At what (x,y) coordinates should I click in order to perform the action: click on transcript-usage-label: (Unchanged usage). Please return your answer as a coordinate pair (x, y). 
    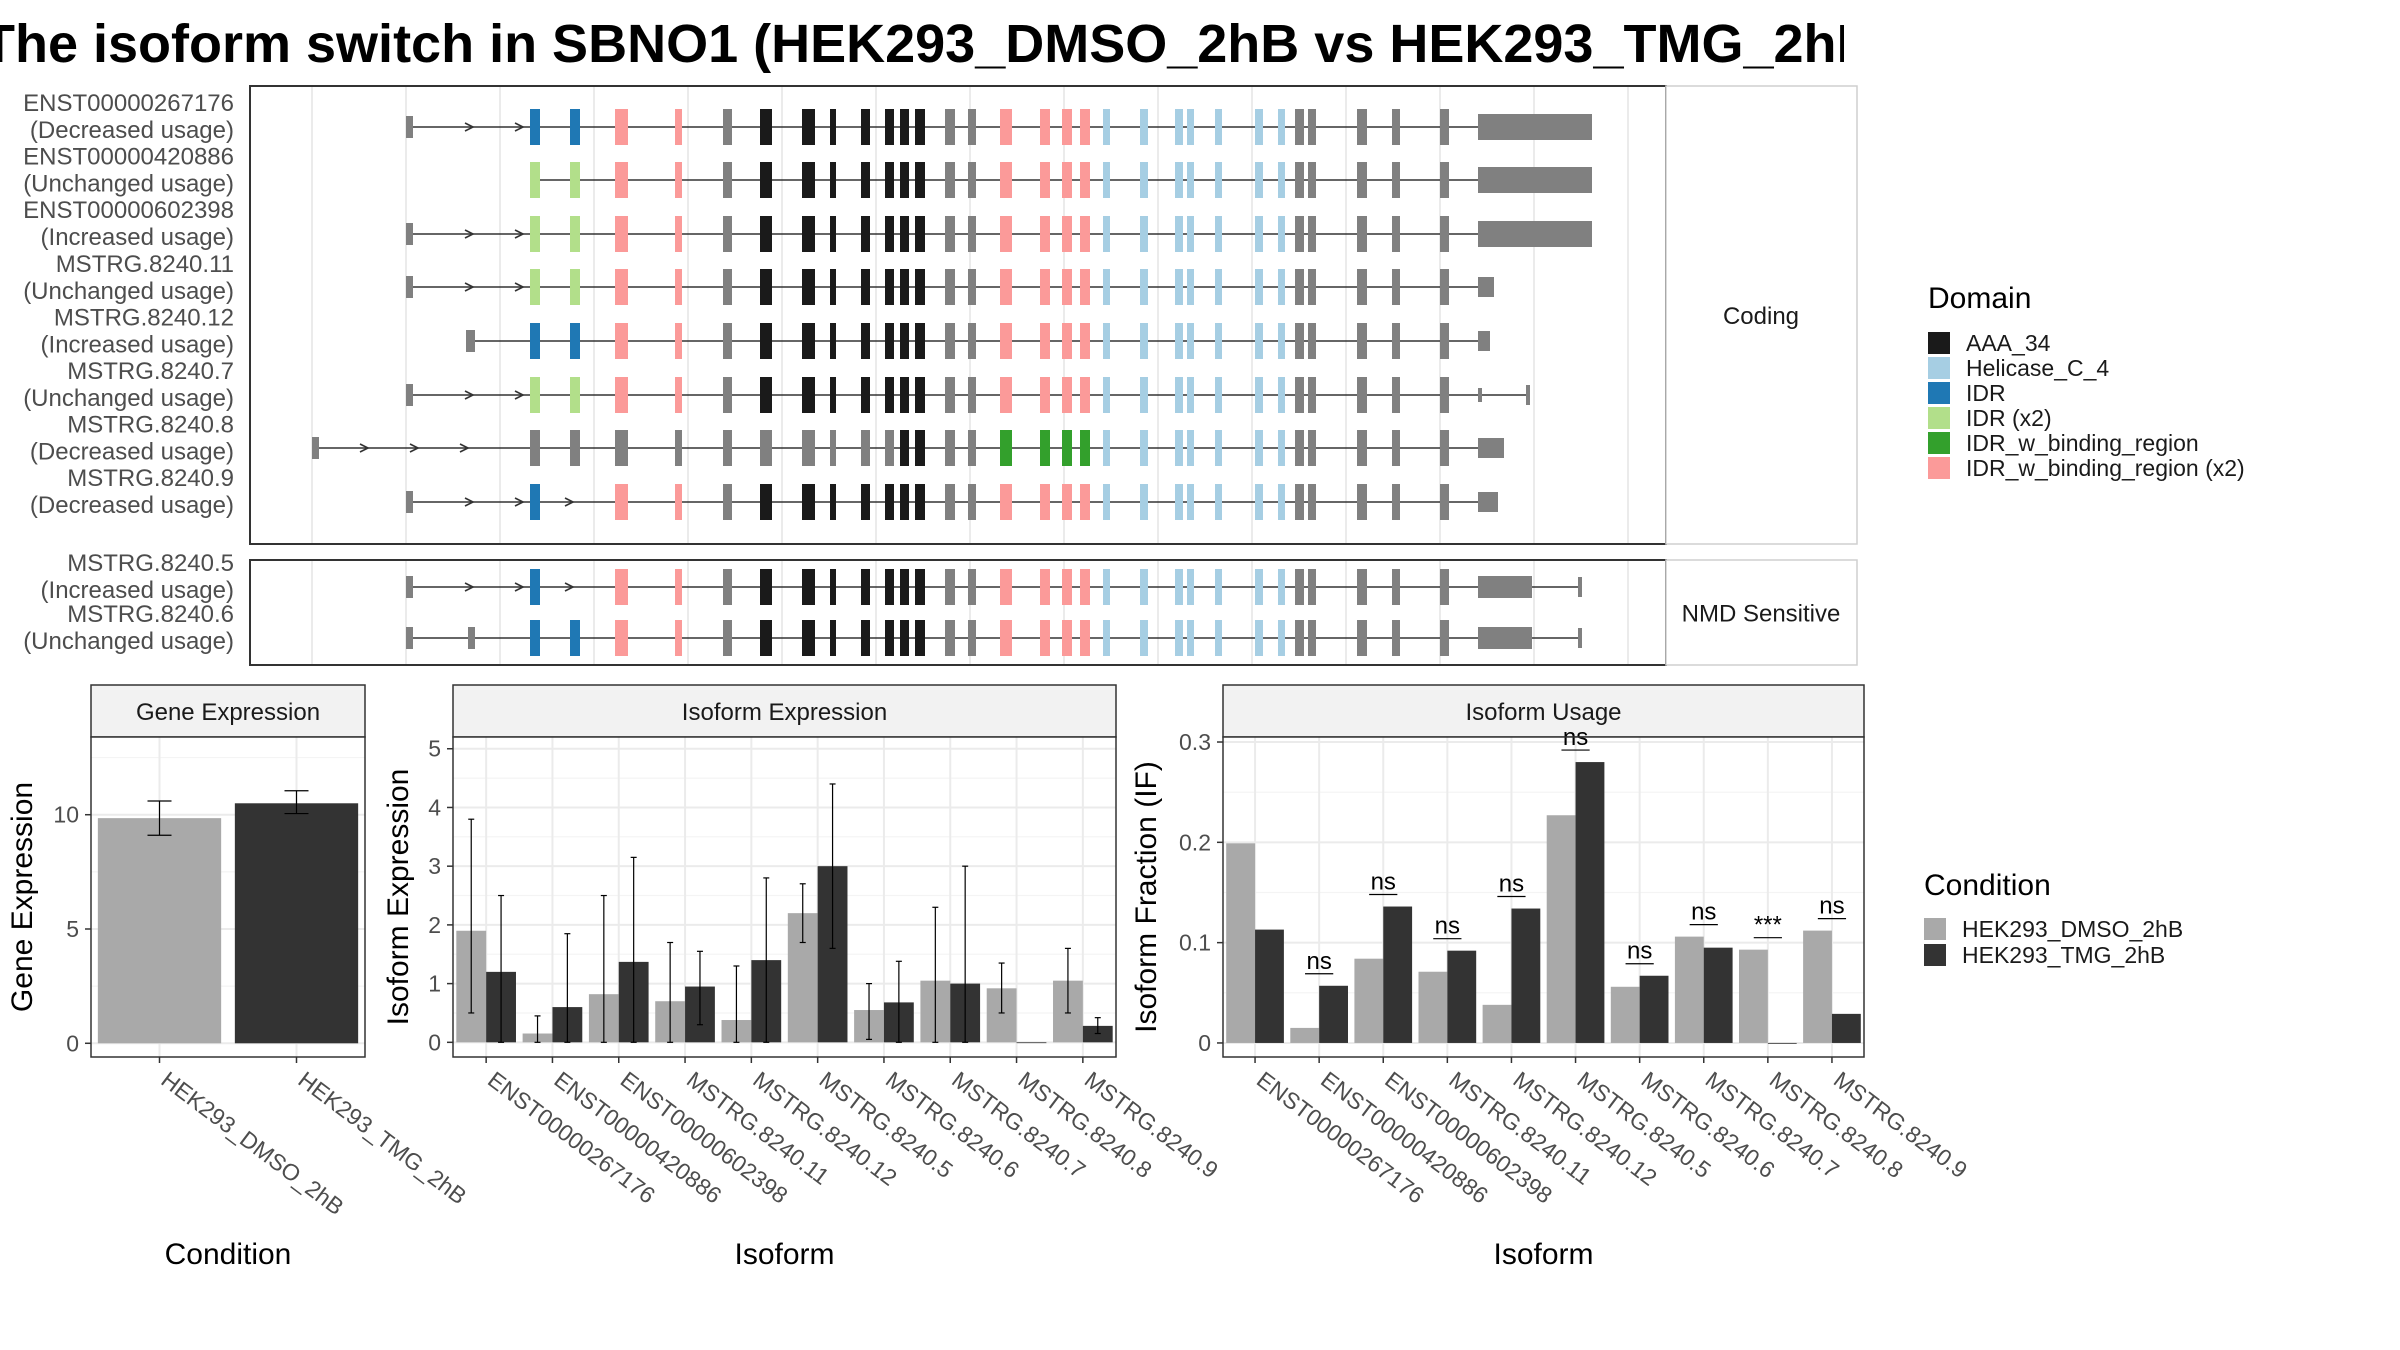
    Looking at the image, I should click on (128, 641).